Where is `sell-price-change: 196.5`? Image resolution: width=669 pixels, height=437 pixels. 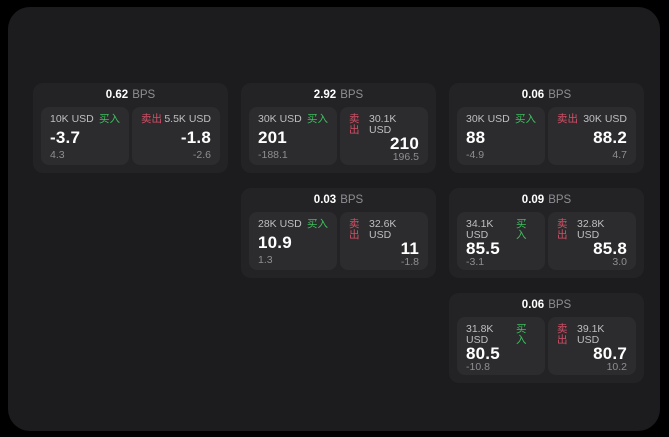
sell-price-change: 196.5 is located at coordinates (405, 157).